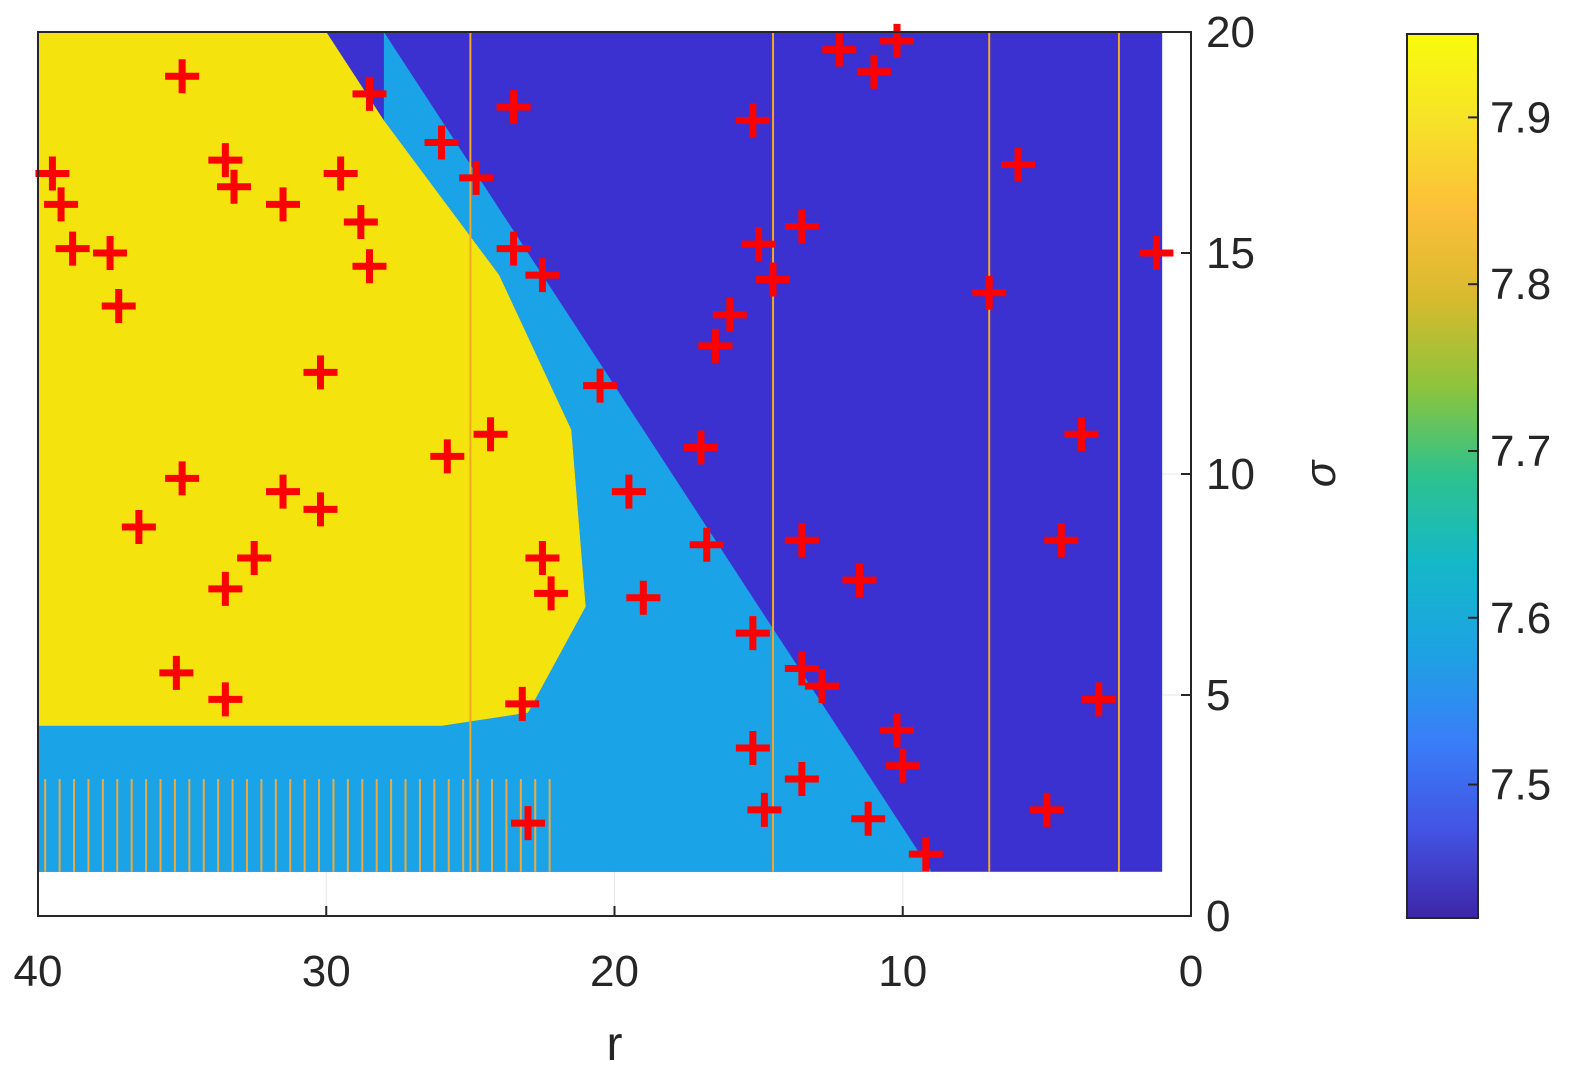  Describe the element at coordinates (326, 971) in the screenshot. I see `x-tick-label: 30` at that location.